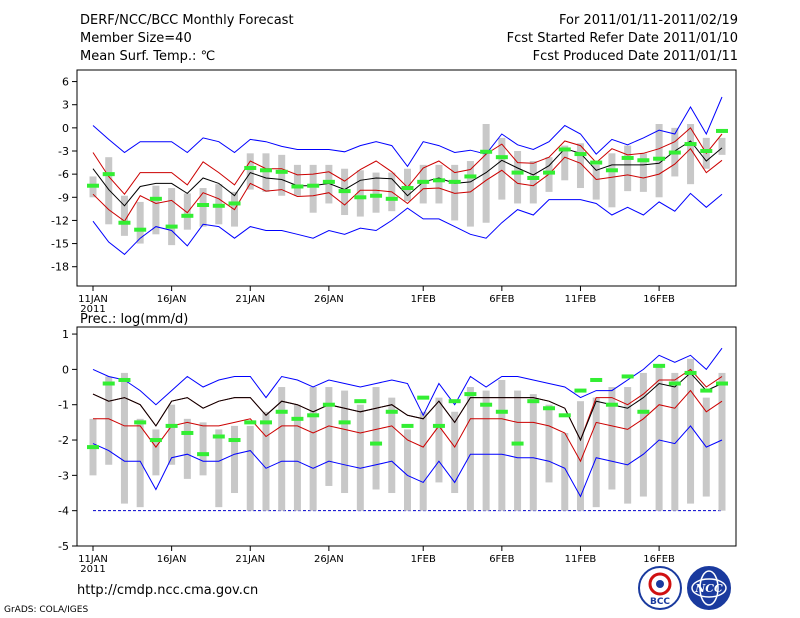 This screenshot has width=800, height=618. What do you see at coordinates (172, 299) in the screenshot?
I see `temperature-xtick-label-1: 16JAN` at bounding box center [172, 299].